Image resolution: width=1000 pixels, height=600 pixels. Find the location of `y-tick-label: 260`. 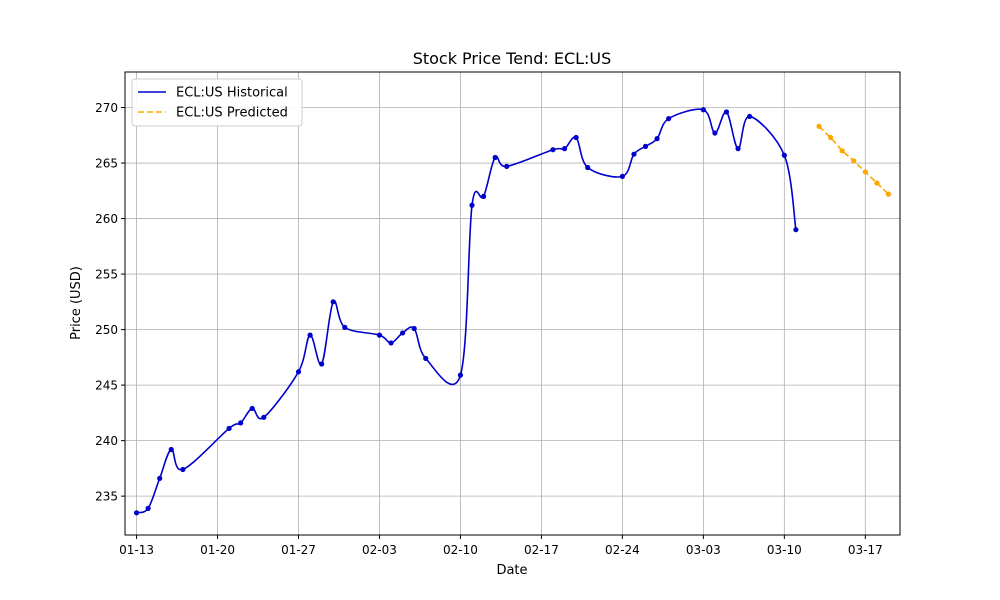

y-tick-label: 260 is located at coordinates (106, 219).